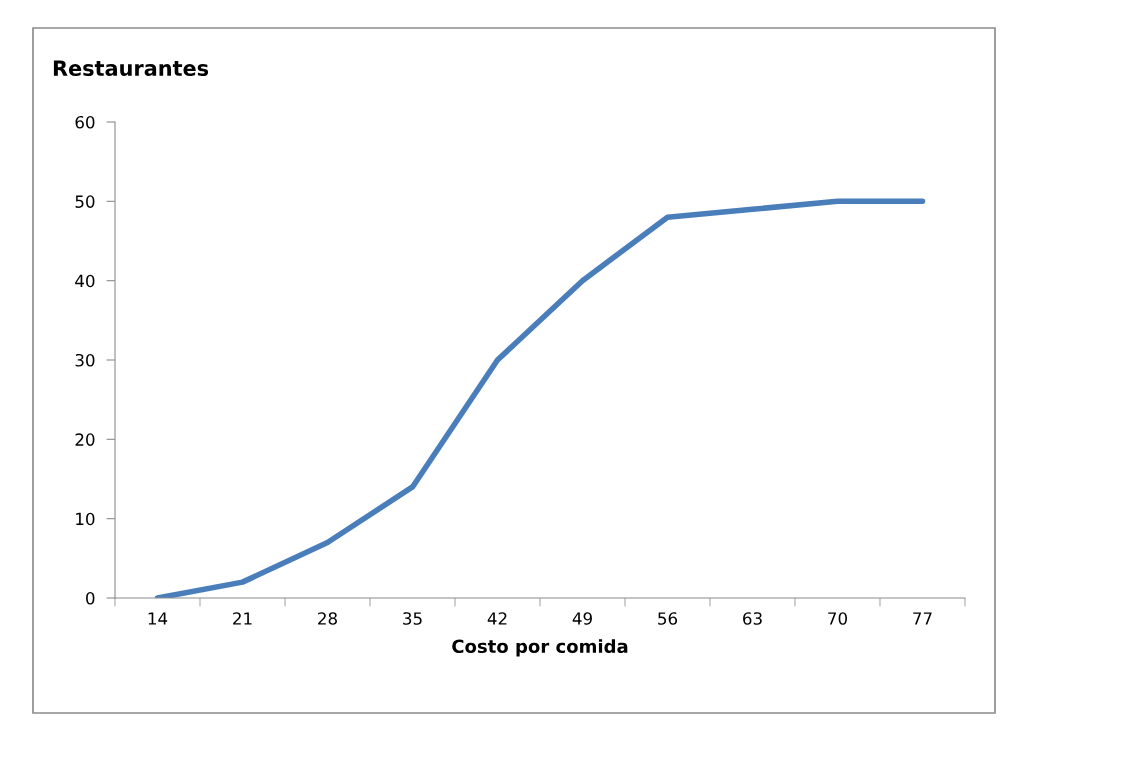 The height and width of the screenshot is (765, 1145). I want to click on x-tick-label: 77, so click(922, 618).